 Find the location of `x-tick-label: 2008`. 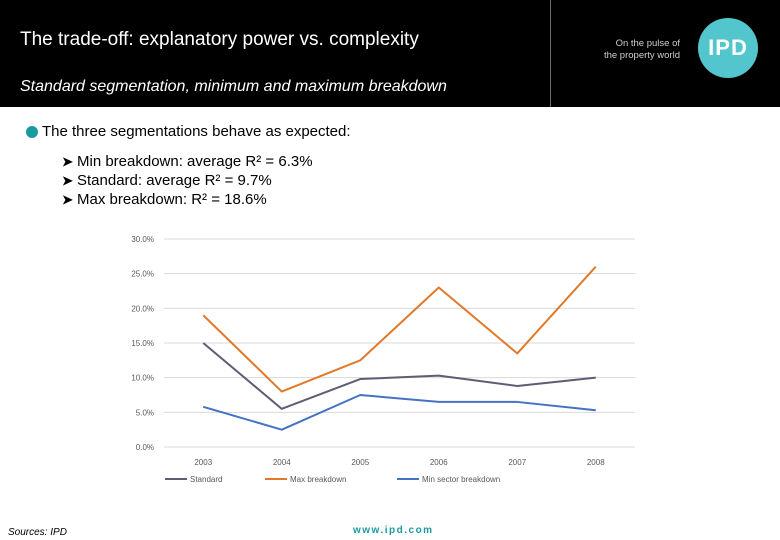

x-tick-label: 2008 is located at coordinates (596, 462).